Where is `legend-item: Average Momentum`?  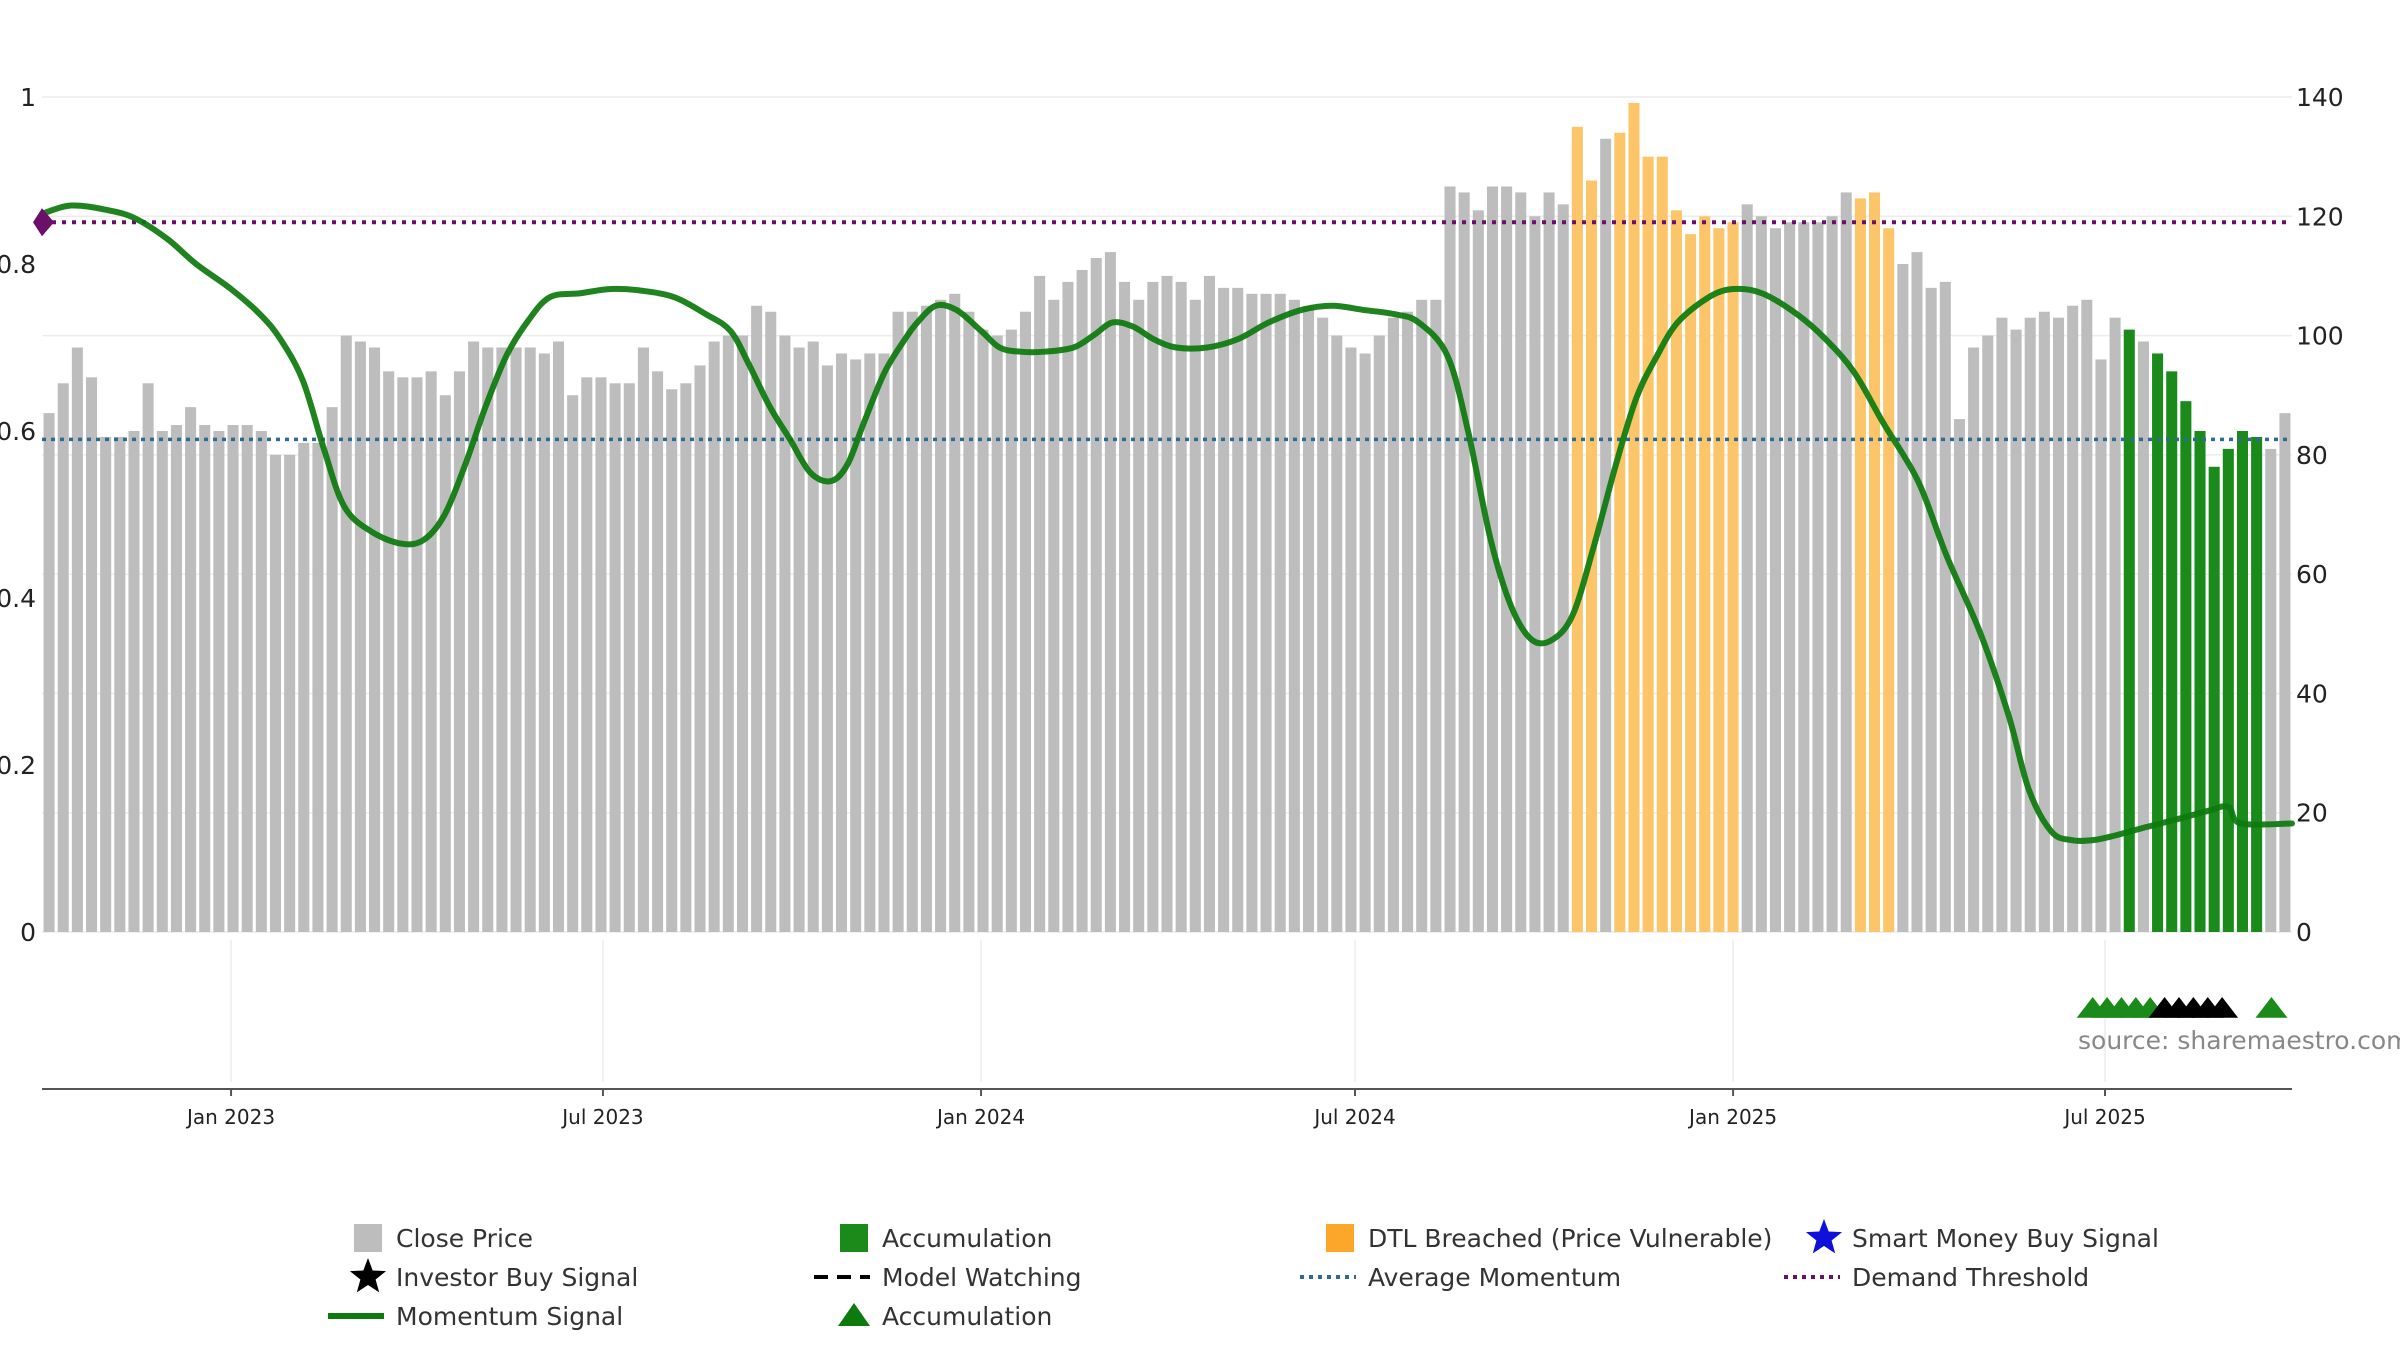
legend-item: Average Momentum is located at coordinates (1460, 1277).